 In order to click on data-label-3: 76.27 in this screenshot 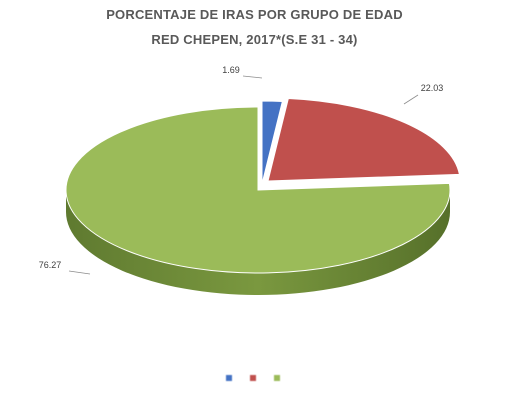, I will do `click(50, 265)`.